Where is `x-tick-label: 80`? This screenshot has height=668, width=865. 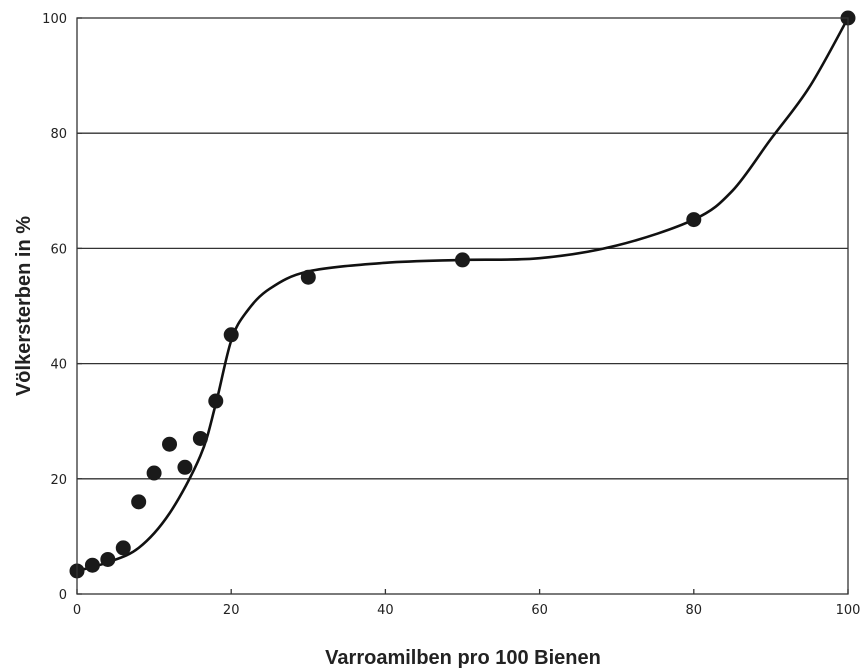 x-tick-label: 80 is located at coordinates (694, 610).